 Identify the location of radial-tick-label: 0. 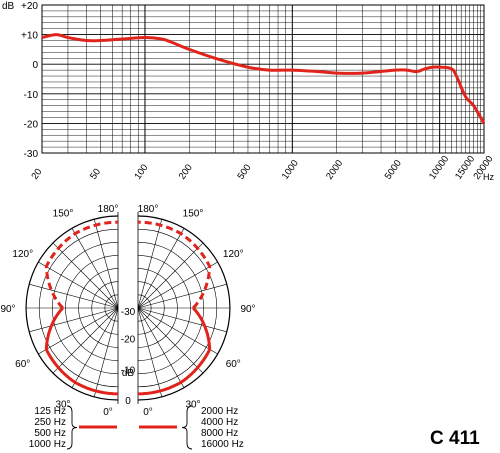
(128, 401).